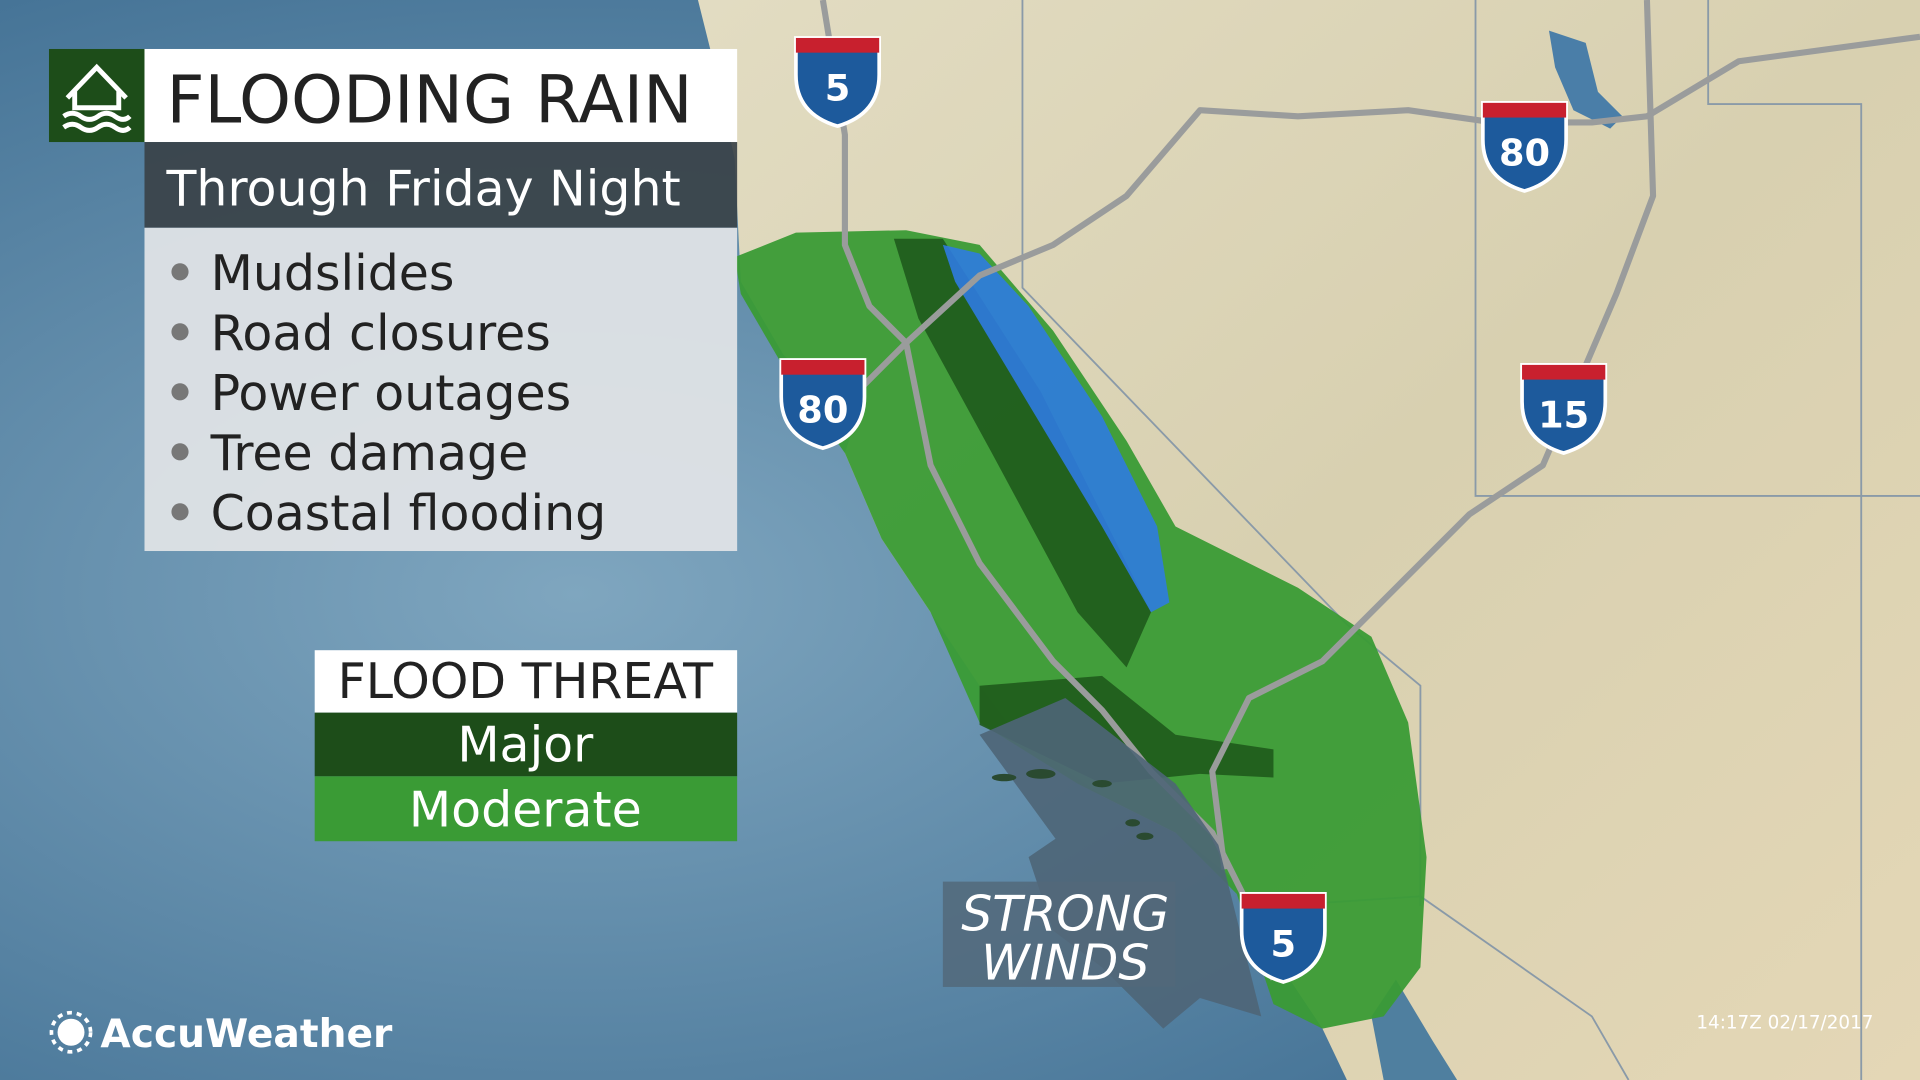 The height and width of the screenshot is (1080, 1920). I want to click on legend-label: Moderate, so click(525, 810).